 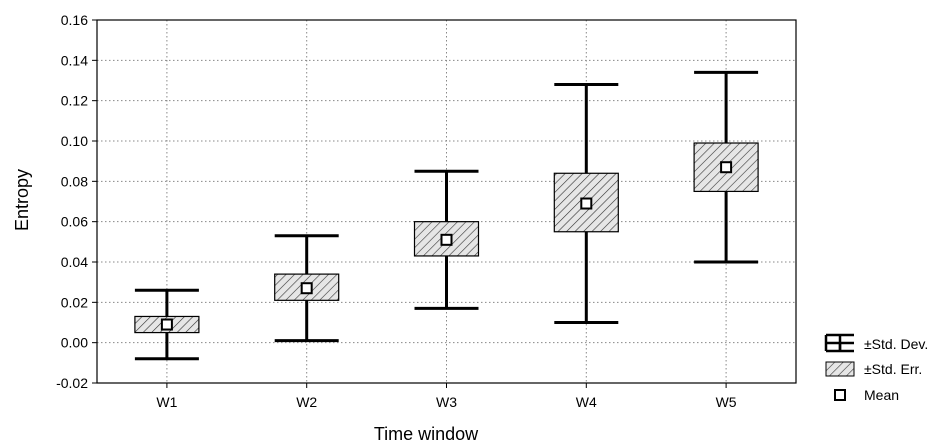 What do you see at coordinates (74, 302) in the screenshot?
I see `y-tick-label: 0.02` at bounding box center [74, 302].